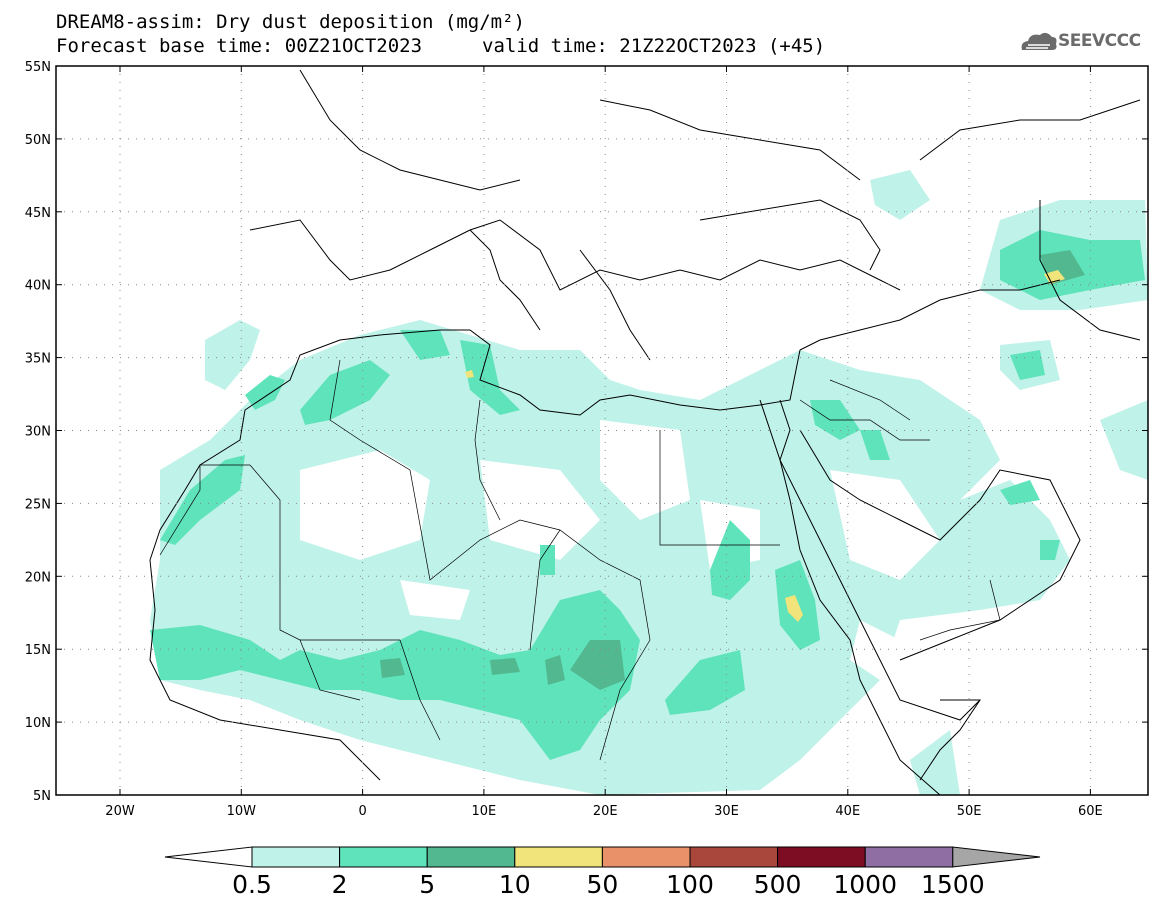 This screenshot has height=907, width=1165. Describe the element at coordinates (340, 884) in the screenshot. I see `colorbar-label: 2` at that location.